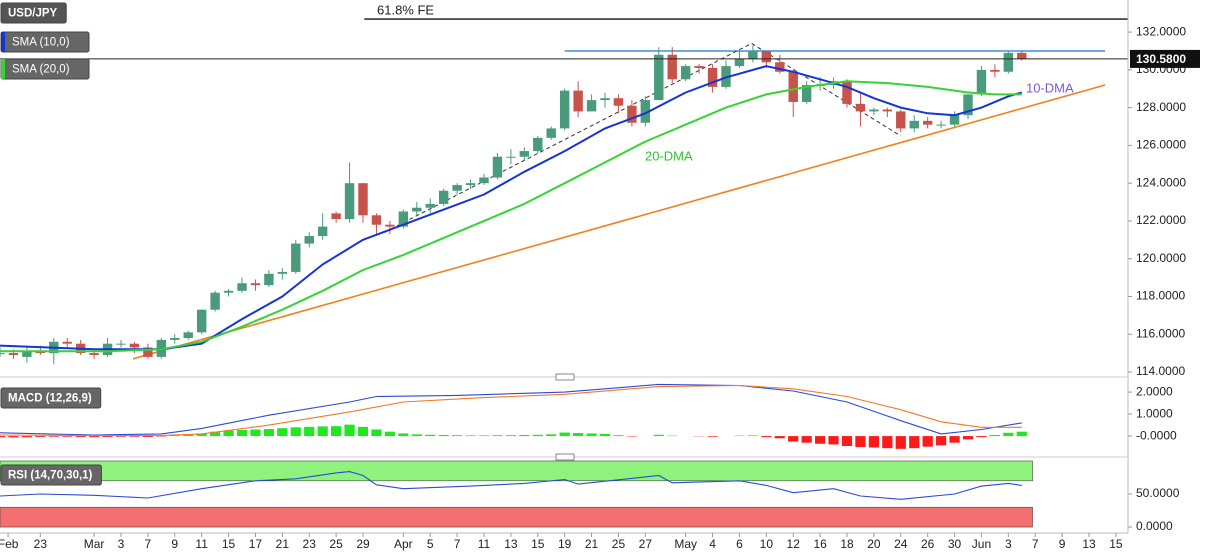 Image resolution: width=1207 pixels, height=555 pixels. Describe the element at coordinates (403, 544) in the screenshot. I see `x-tick-label: Apr` at that location.